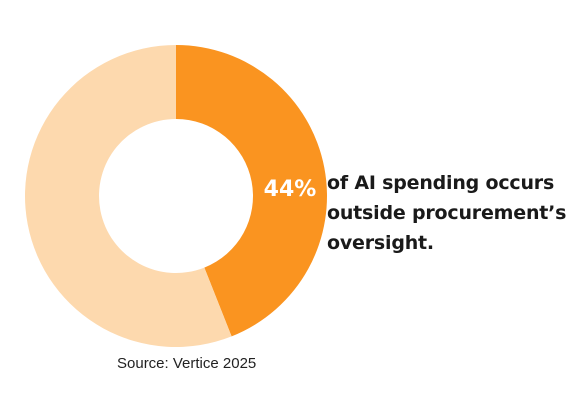  What do you see at coordinates (187, 363) in the screenshot?
I see `source-note: Source: Vertice 2025` at bounding box center [187, 363].